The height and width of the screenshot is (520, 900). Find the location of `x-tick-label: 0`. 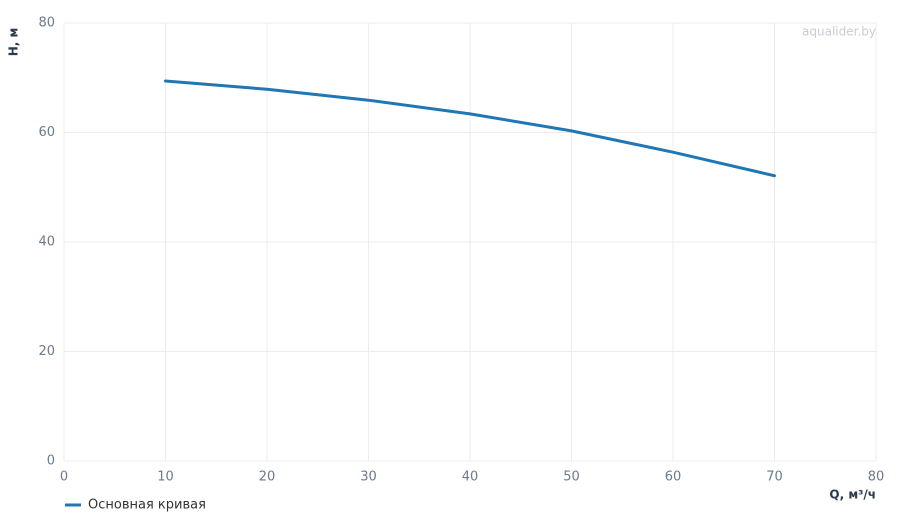

x-tick-label: 0 is located at coordinates (64, 477).